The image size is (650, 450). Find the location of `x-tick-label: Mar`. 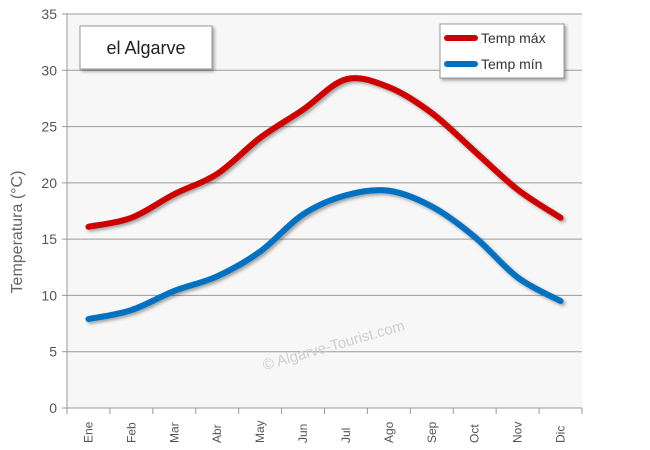

x-tick-label: Mar is located at coordinates (174, 432).